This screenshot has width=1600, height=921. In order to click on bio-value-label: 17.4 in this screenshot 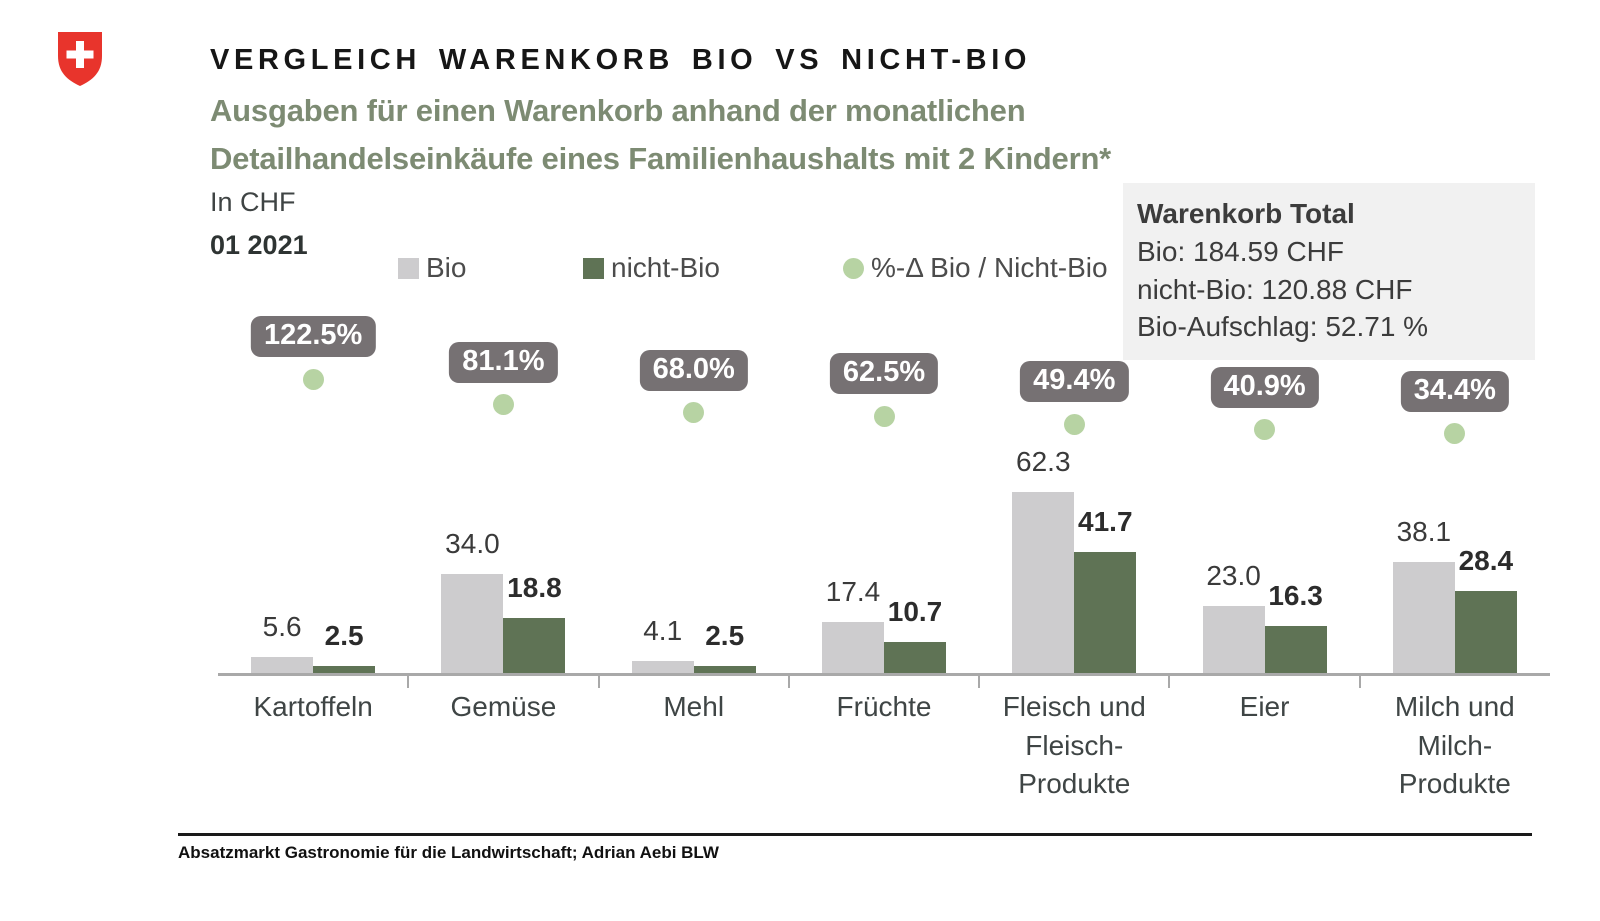, I will do `click(853, 592)`.